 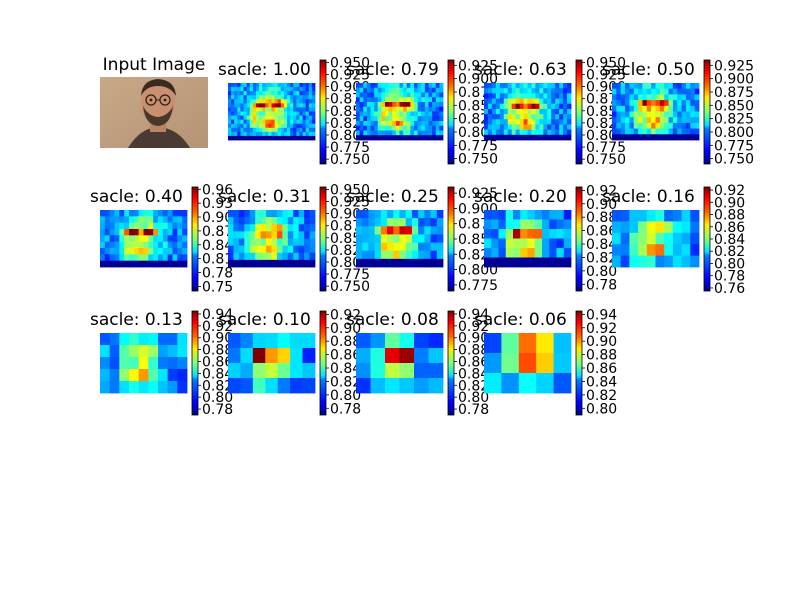 I want to click on colorbar-tick-label: 0.88, so click(x=729, y=216).